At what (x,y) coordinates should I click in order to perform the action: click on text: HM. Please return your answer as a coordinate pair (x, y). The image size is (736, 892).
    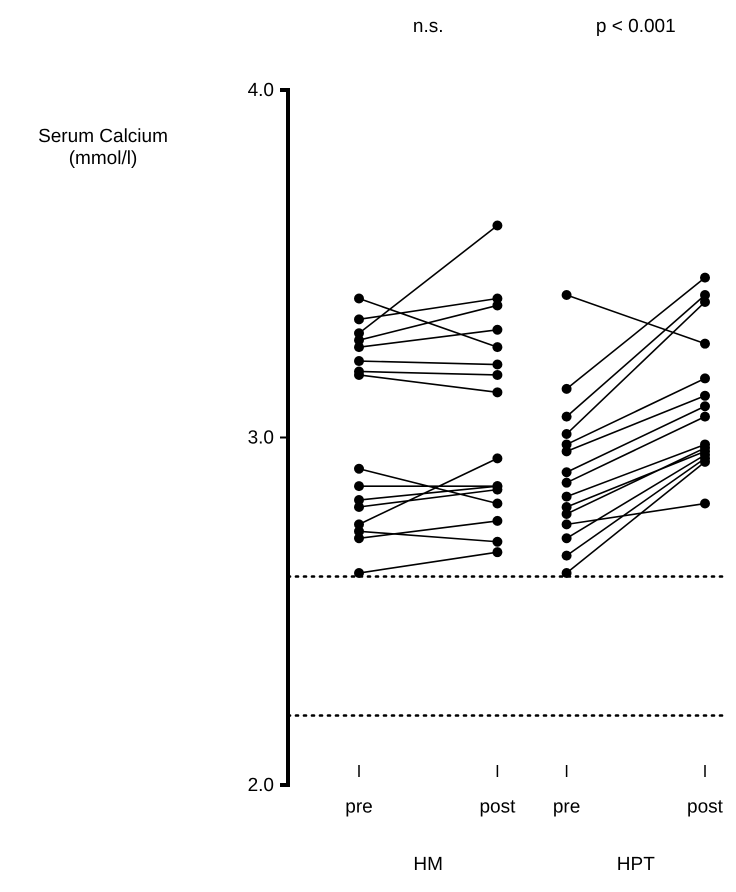
    Looking at the image, I should click on (428, 864).